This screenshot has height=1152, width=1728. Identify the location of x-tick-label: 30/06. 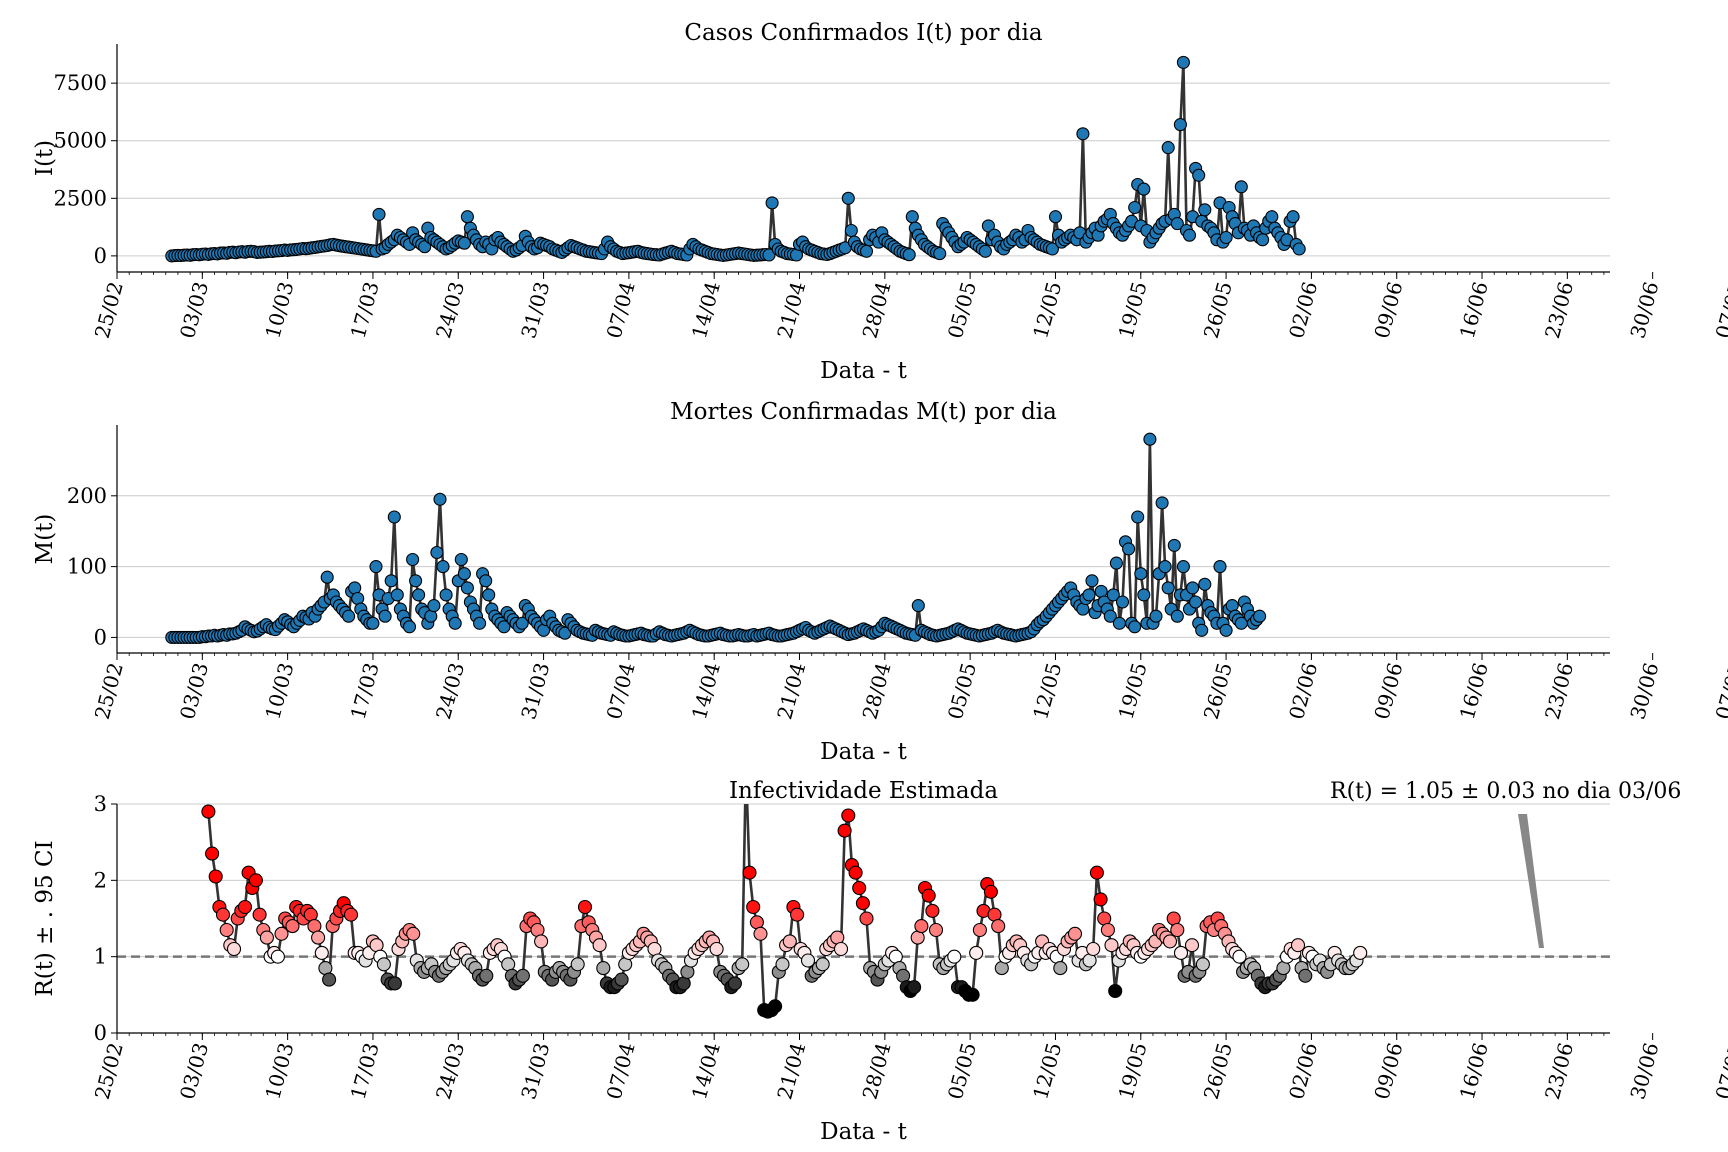
(1644, 1071).